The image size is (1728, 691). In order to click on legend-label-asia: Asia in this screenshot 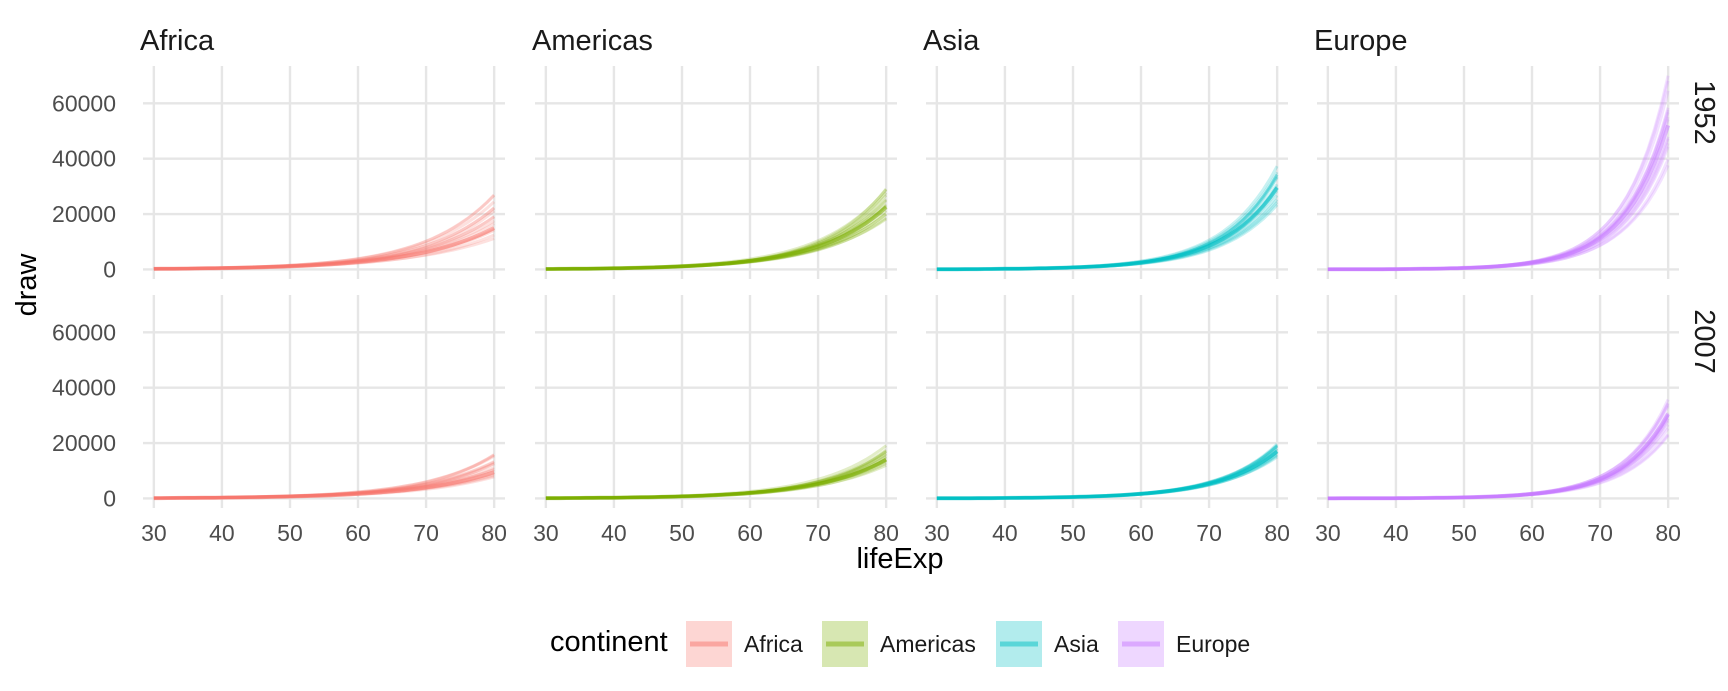, I will do `click(1076, 644)`.